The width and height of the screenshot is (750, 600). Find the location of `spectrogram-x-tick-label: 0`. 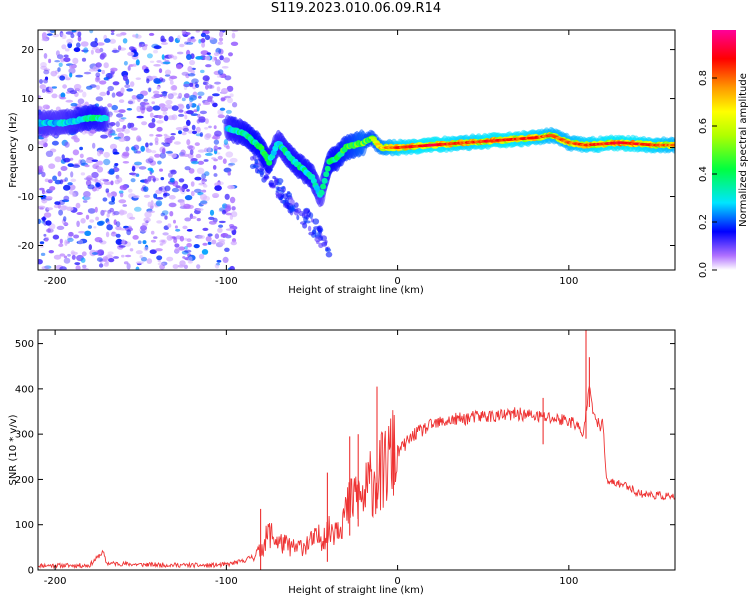

spectrogram-x-tick-label: 0 is located at coordinates (397, 281).